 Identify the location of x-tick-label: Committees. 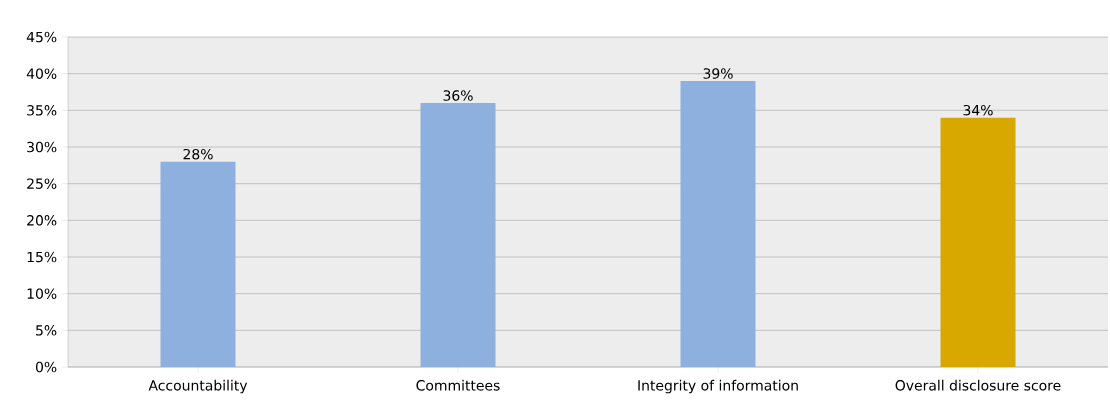
(458, 385).